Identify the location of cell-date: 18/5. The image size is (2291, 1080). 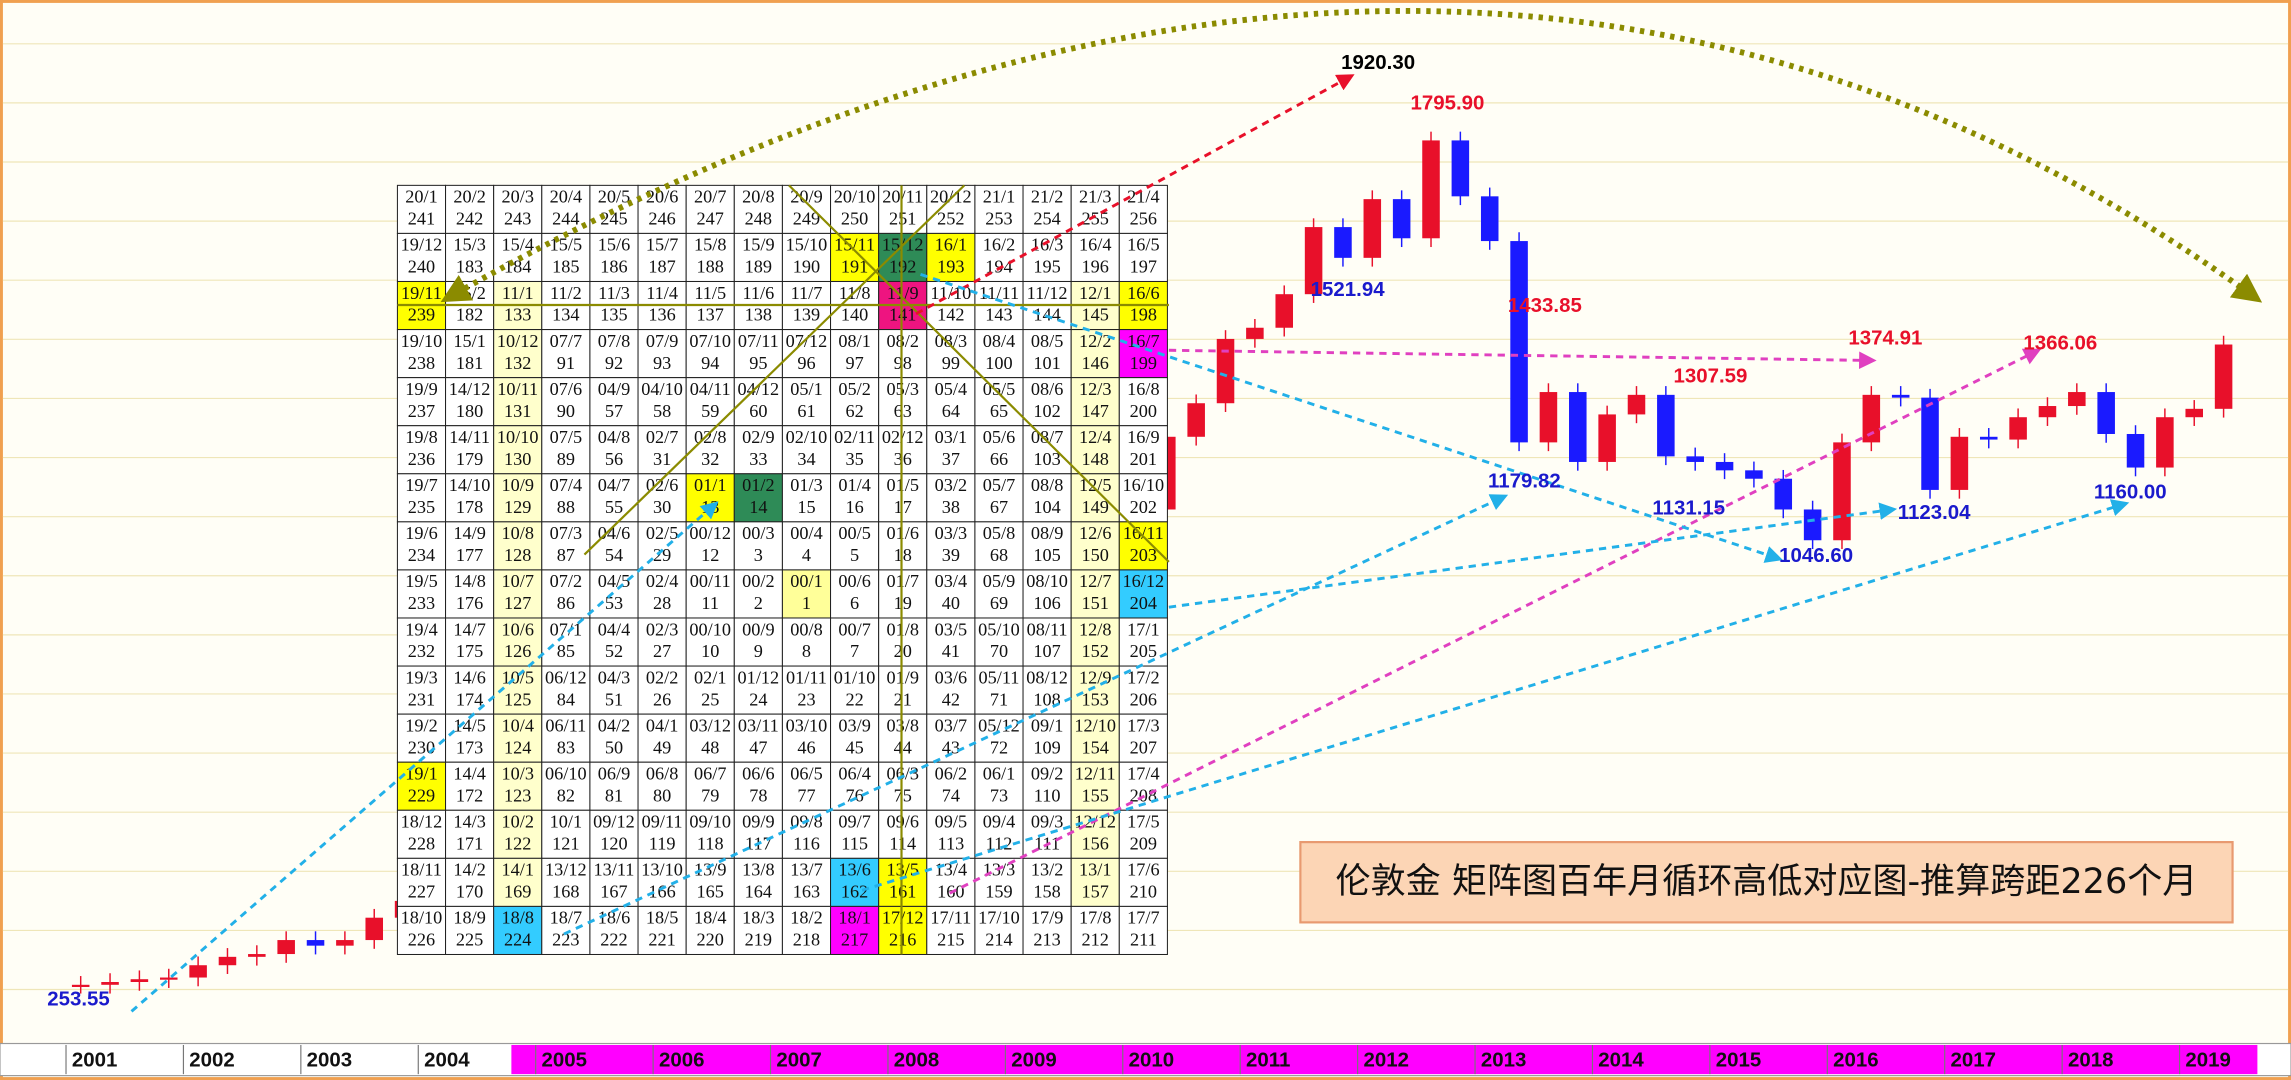
(662, 918).